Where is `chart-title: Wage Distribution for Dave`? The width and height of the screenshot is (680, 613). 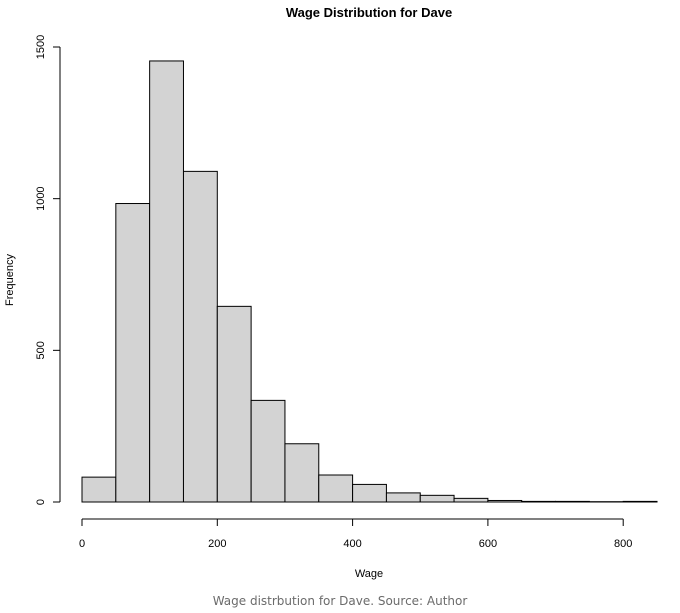 chart-title: Wage Distribution for Dave is located at coordinates (369, 12).